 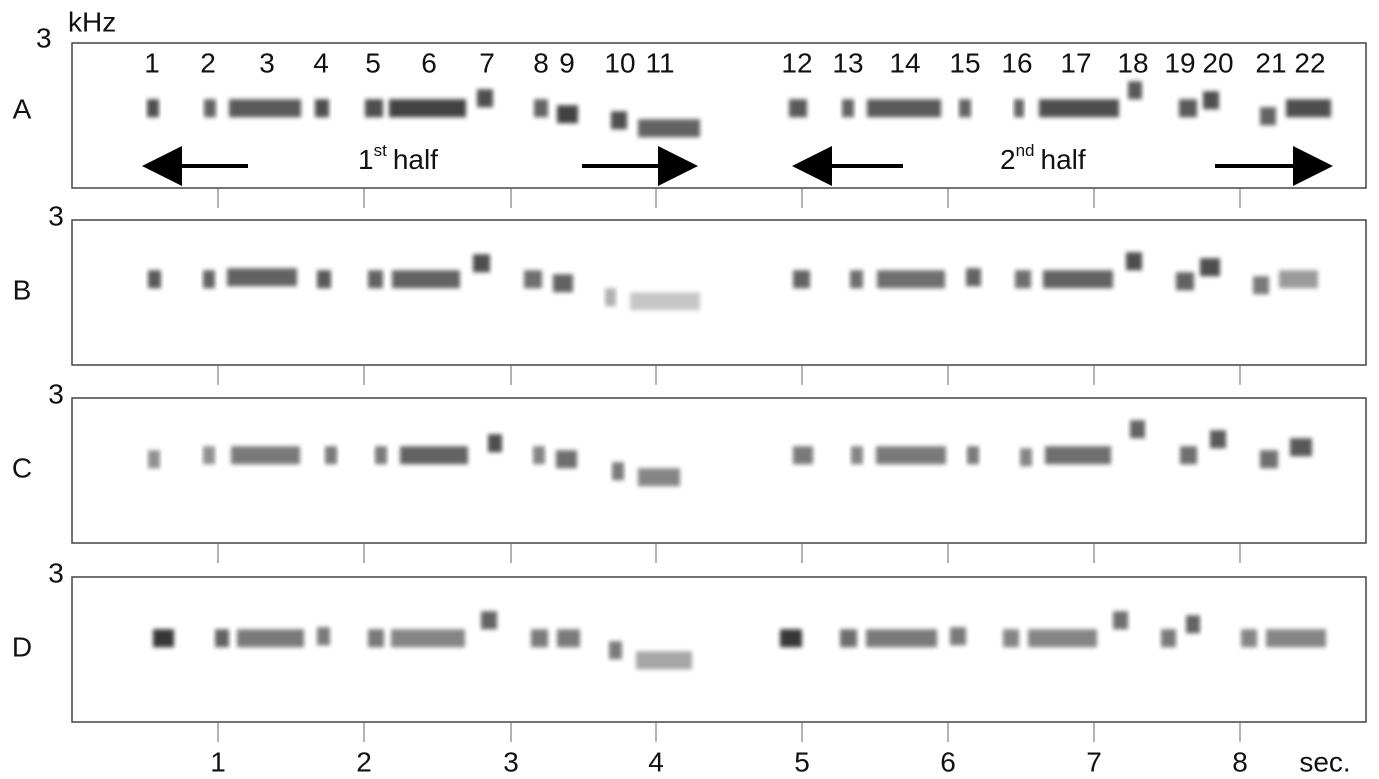 What do you see at coordinates (321, 62) in the screenshot?
I see `note-number: 4` at bounding box center [321, 62].